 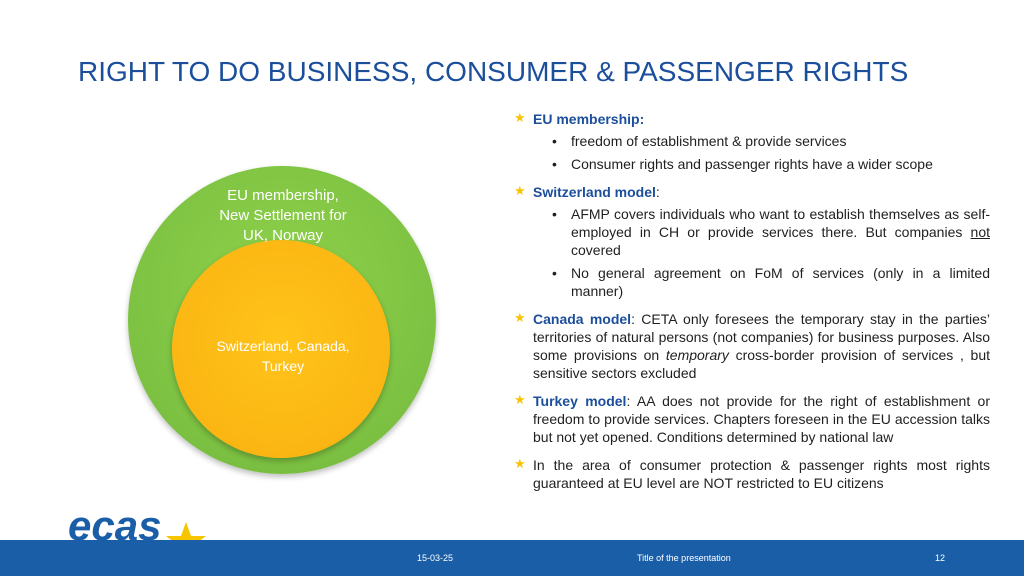 What do you see at coordinates (283, 356) in the screenshot?
I see `inner-circle-label: Switzerland, Canada, Turkey` at bounding box center [283, 356].